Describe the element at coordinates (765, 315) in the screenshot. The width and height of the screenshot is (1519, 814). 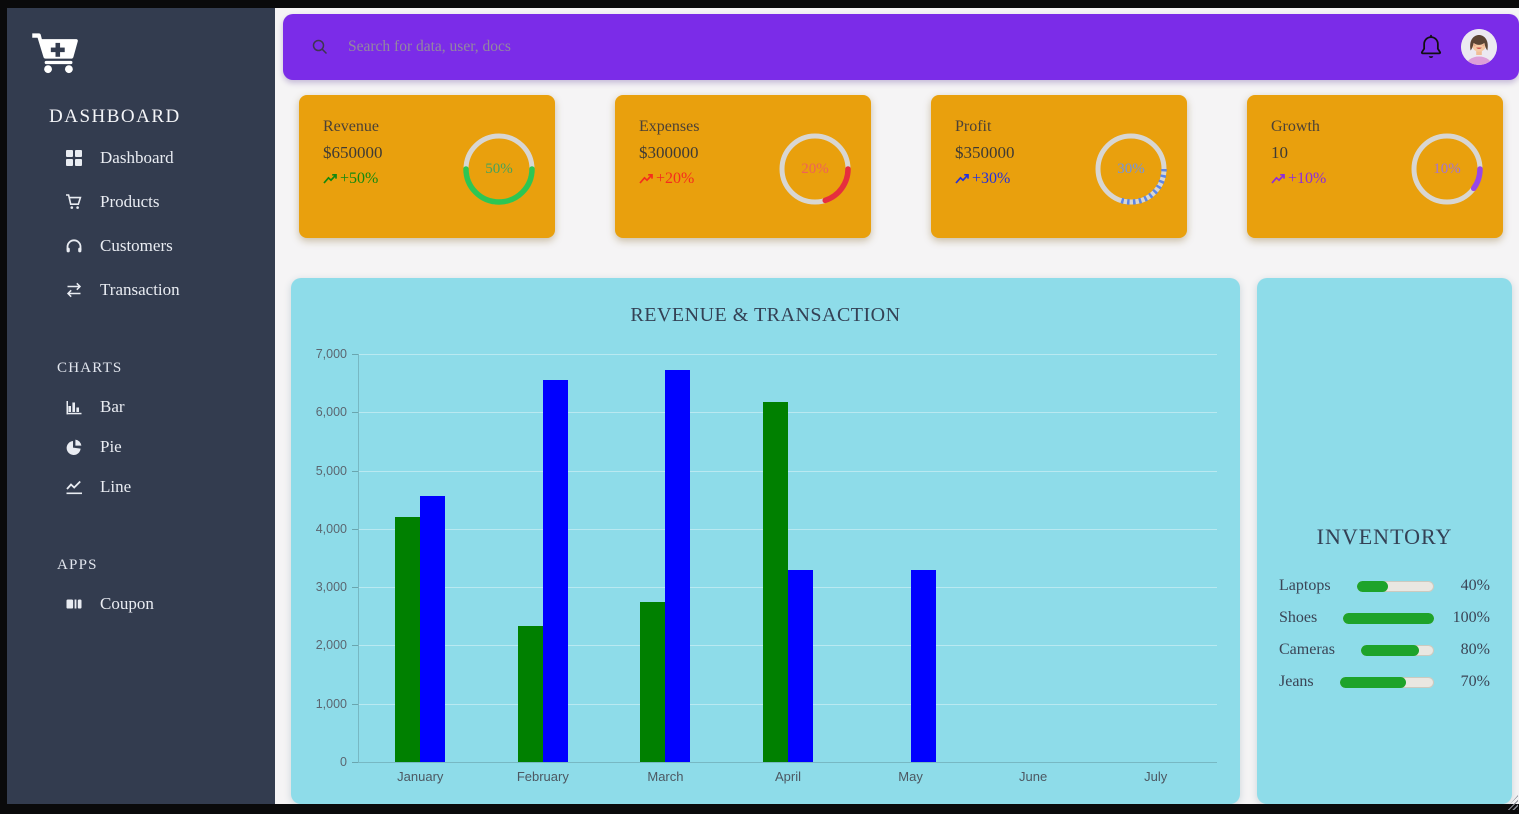
I see `chart-title: REVENUE & TRANSACTION` at that location.